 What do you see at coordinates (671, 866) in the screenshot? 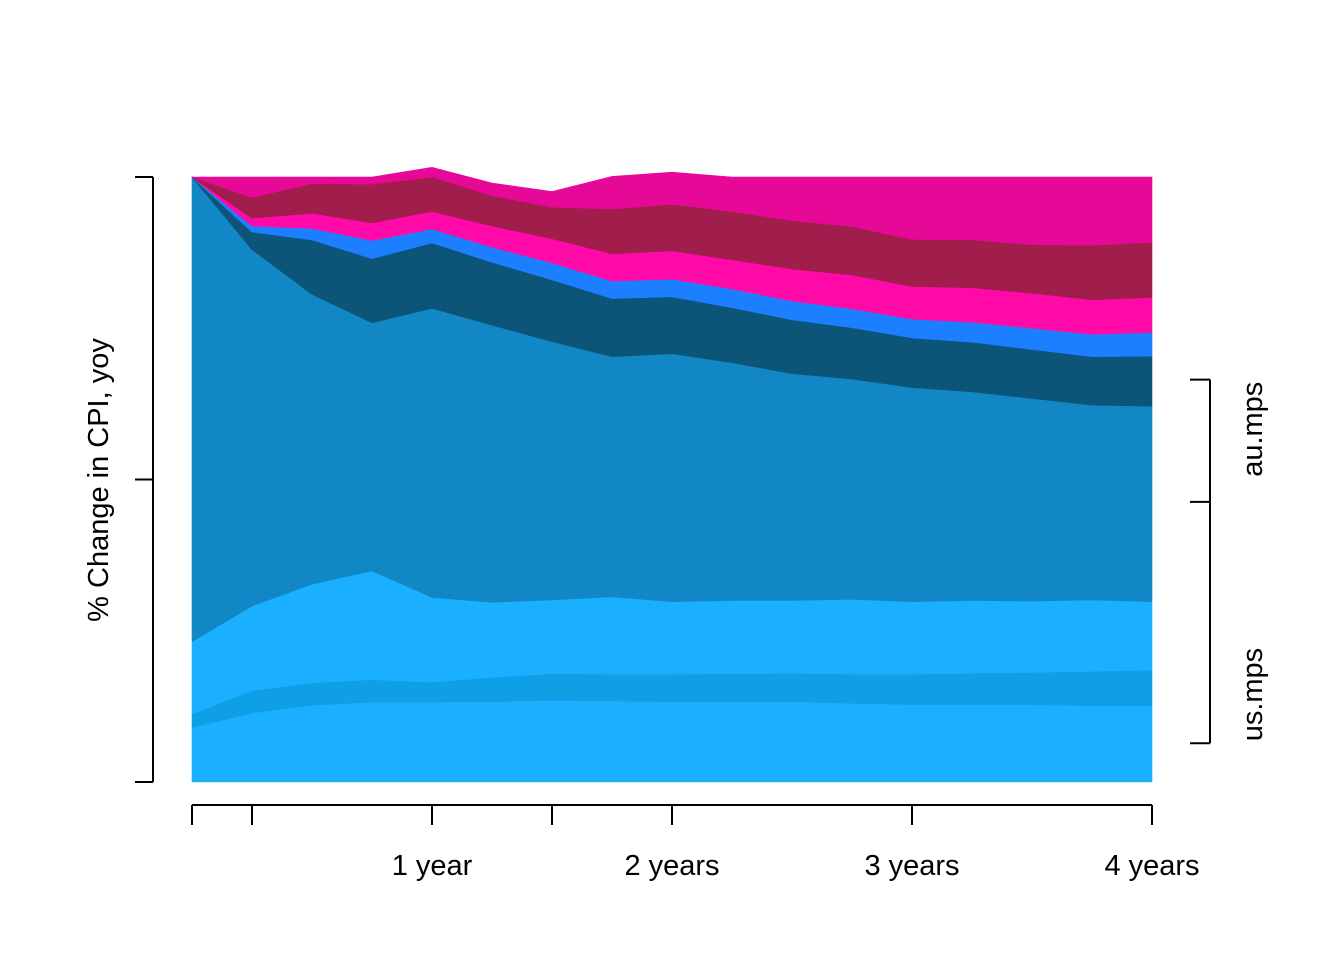
I see `x-tick-label: 2 years` at bounding box center [671, 866].